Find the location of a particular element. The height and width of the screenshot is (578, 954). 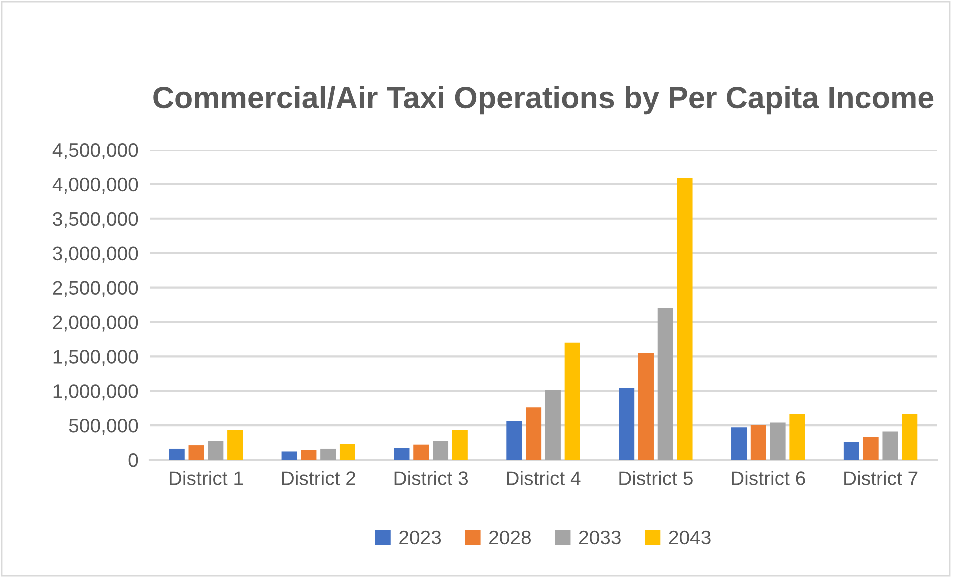

y-tick-label: 2,000,000 is located at coordinates (95, 324).